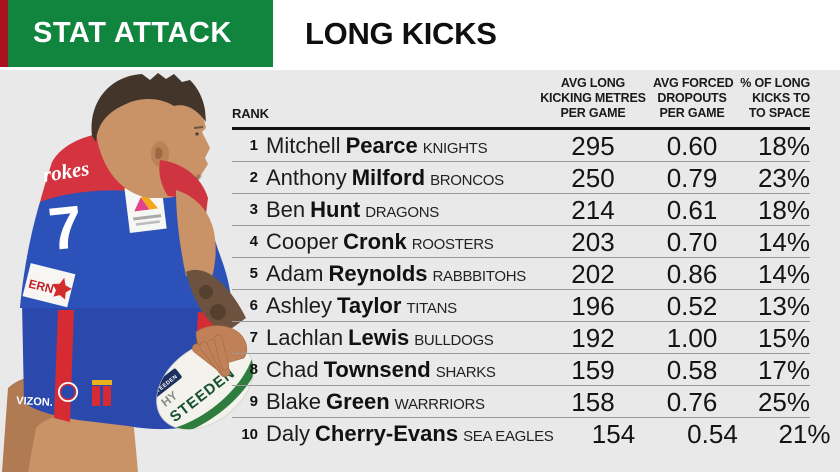 The height and width of the screenshot is (472, 840). Describe the element at coordinates (388, 177) in the screenshot. I see `player-last-name: Milford` at that location.